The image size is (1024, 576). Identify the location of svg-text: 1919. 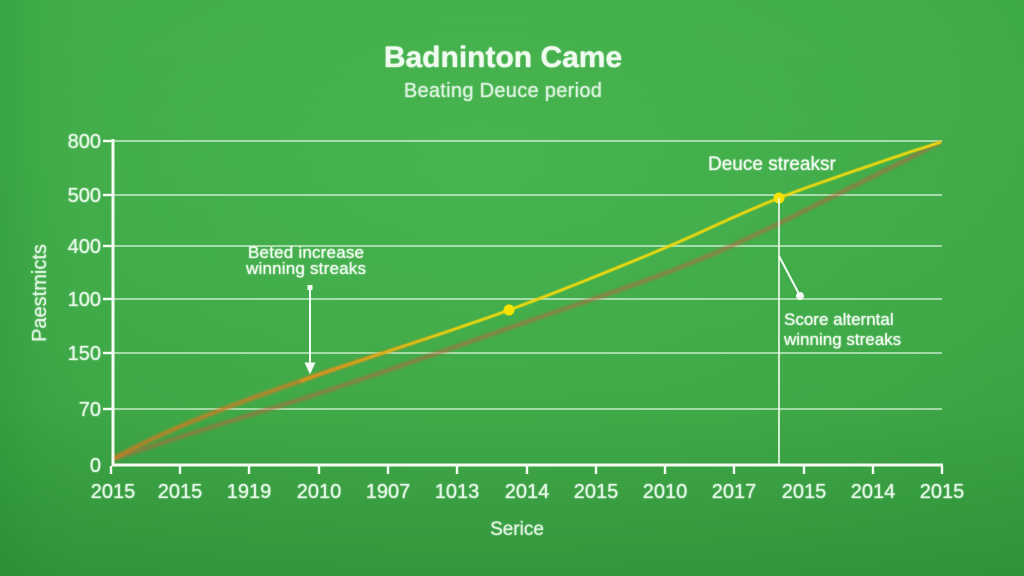
(249, 492).